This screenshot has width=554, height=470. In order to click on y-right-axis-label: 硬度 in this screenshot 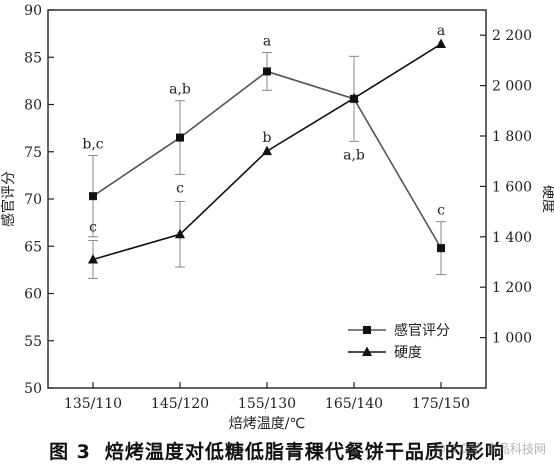, I will do `click(547, 199)`.